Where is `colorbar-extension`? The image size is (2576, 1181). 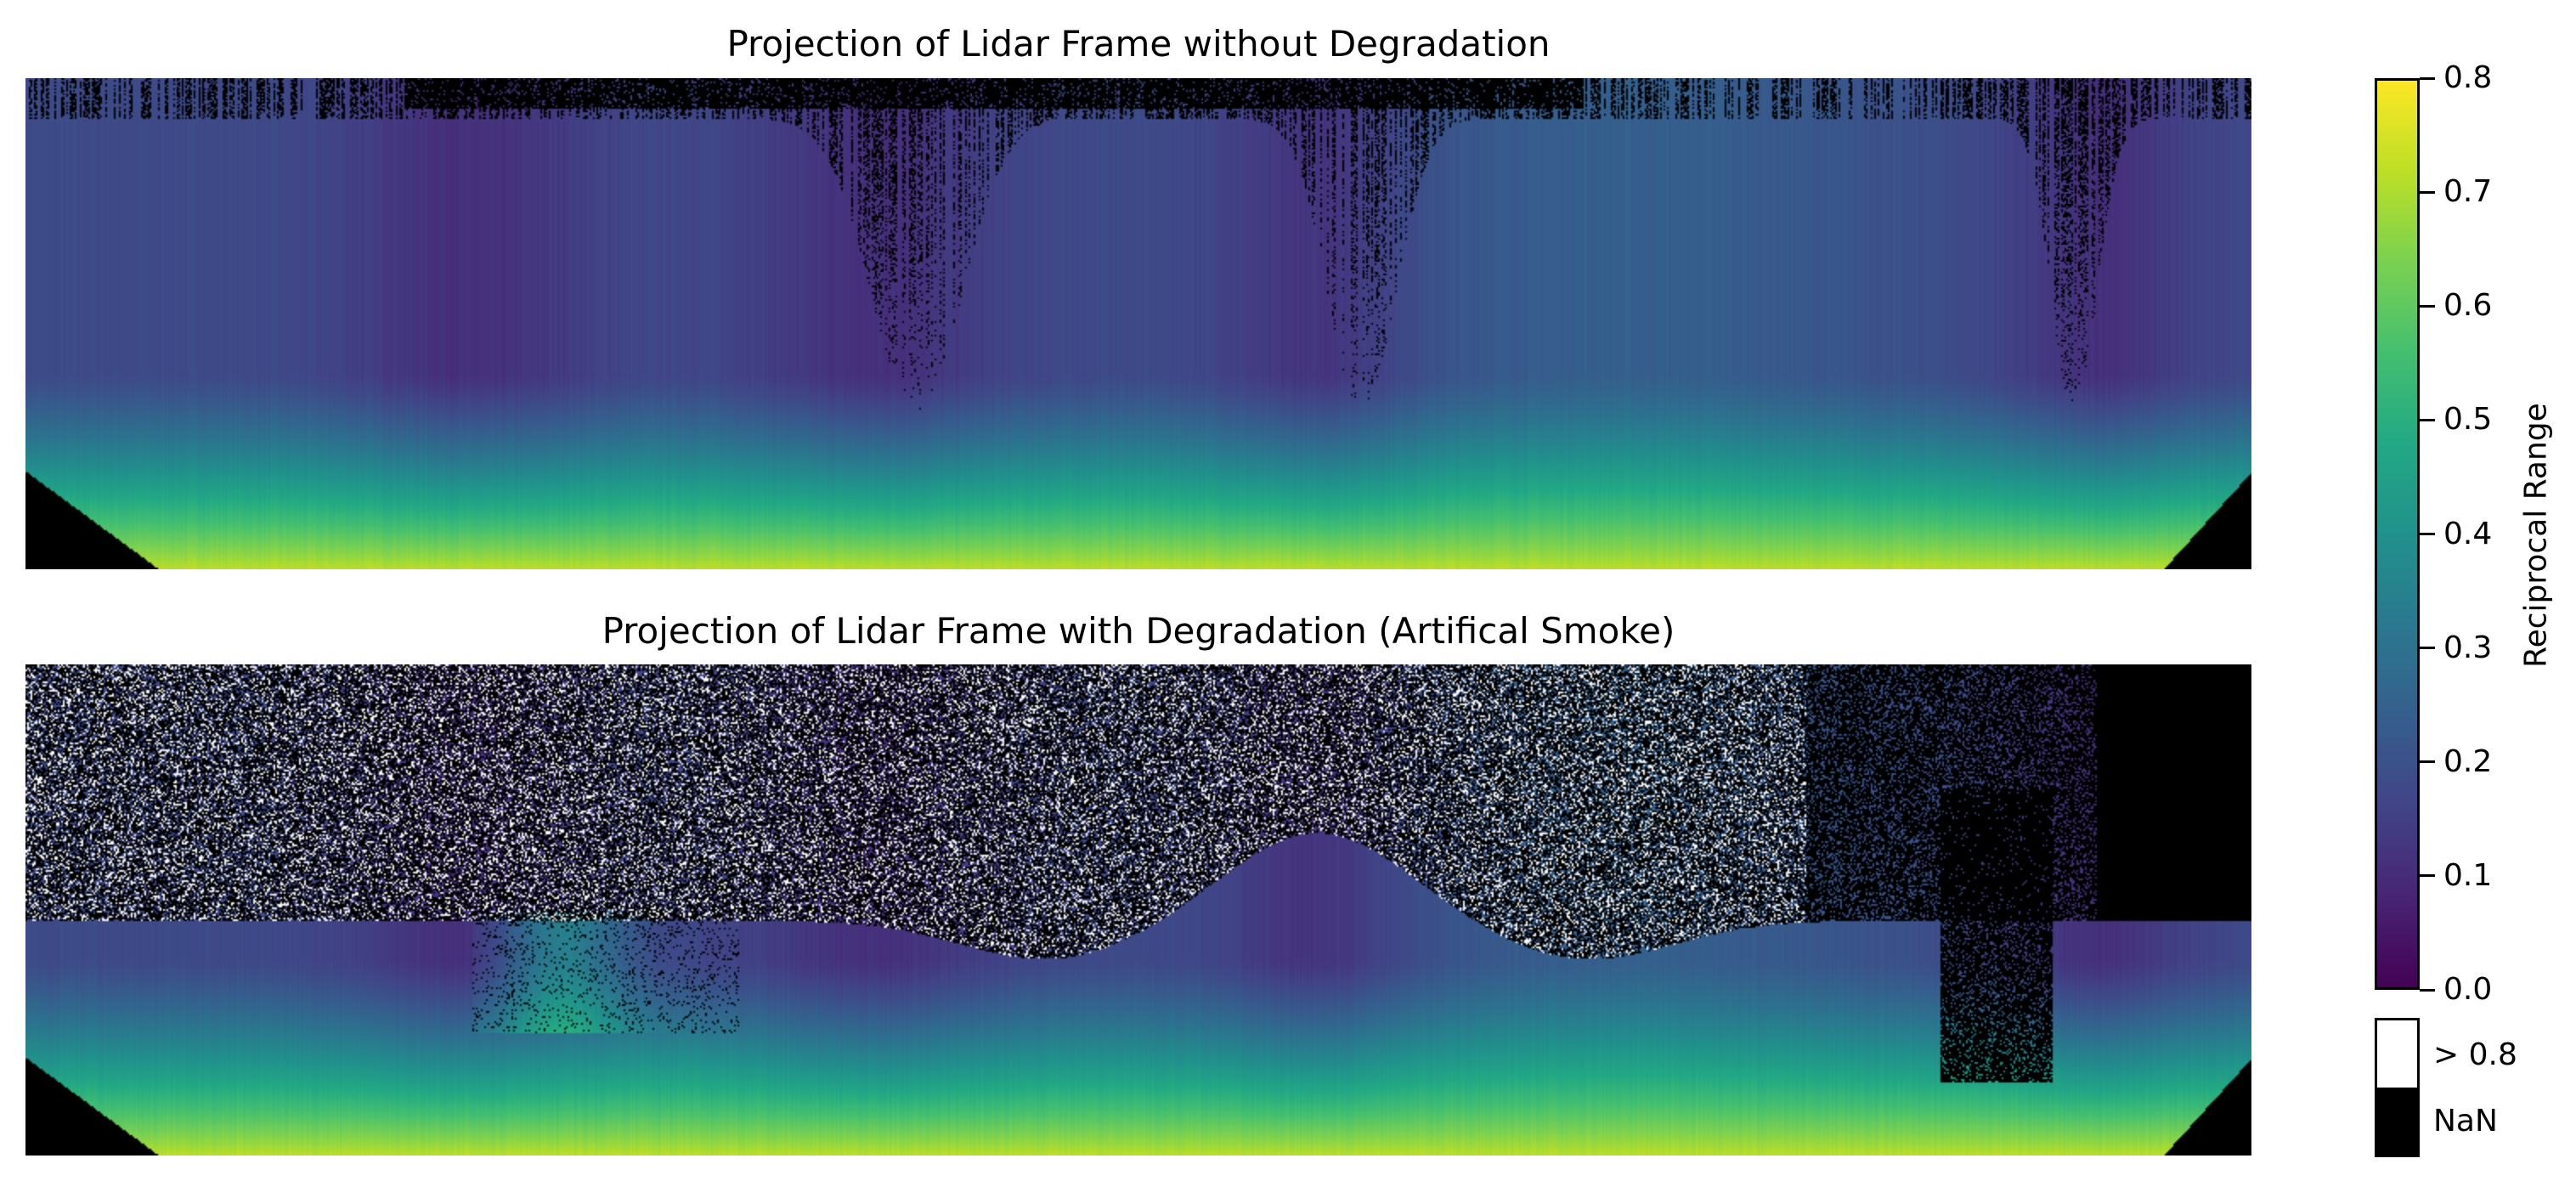
colorbar-extension is located at coordinates (2397, 1087).